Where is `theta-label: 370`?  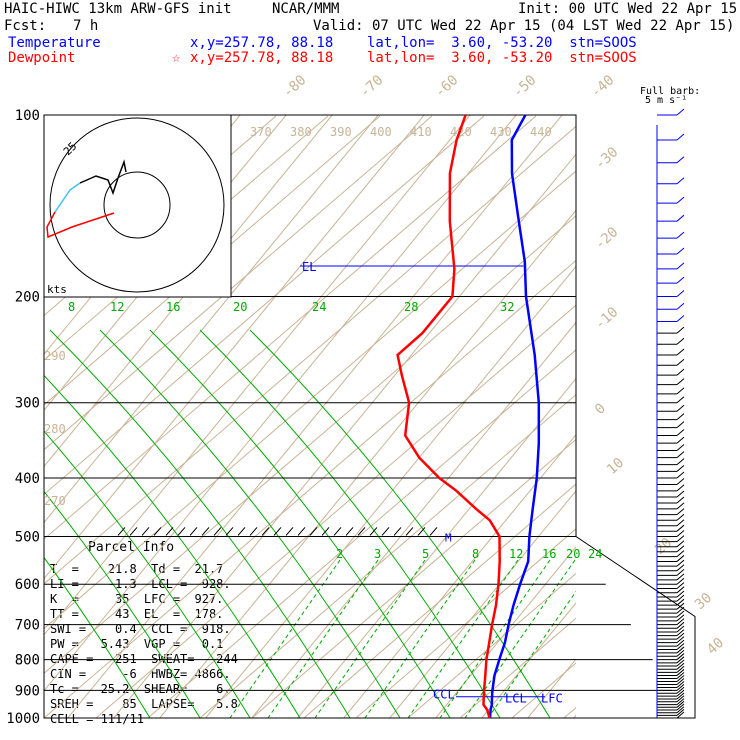 theta-label: 370 is located at coordinates (261, 132).